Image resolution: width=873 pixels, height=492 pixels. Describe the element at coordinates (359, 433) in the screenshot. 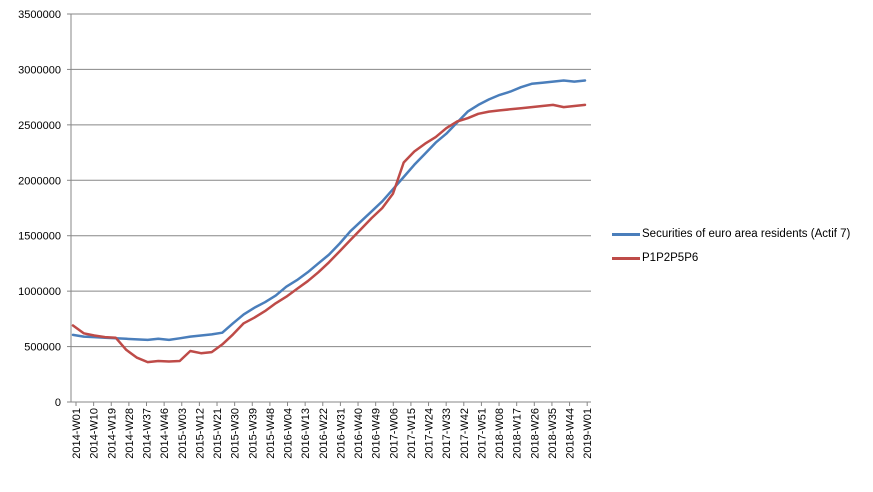

I see `x-tick-label: 2016-W40` at that location.